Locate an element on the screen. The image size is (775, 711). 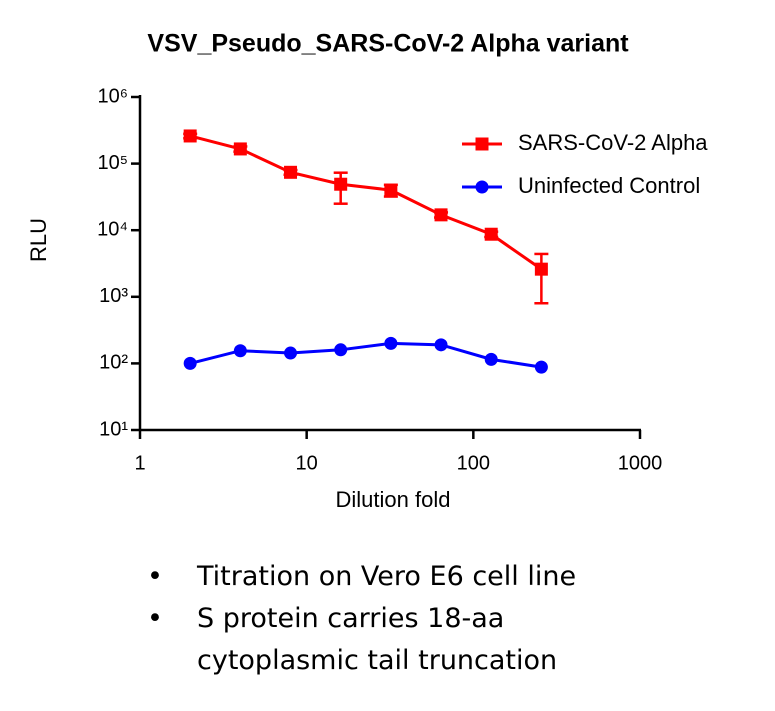
y-tick-label: 10² is located at coordinates (113, 363).